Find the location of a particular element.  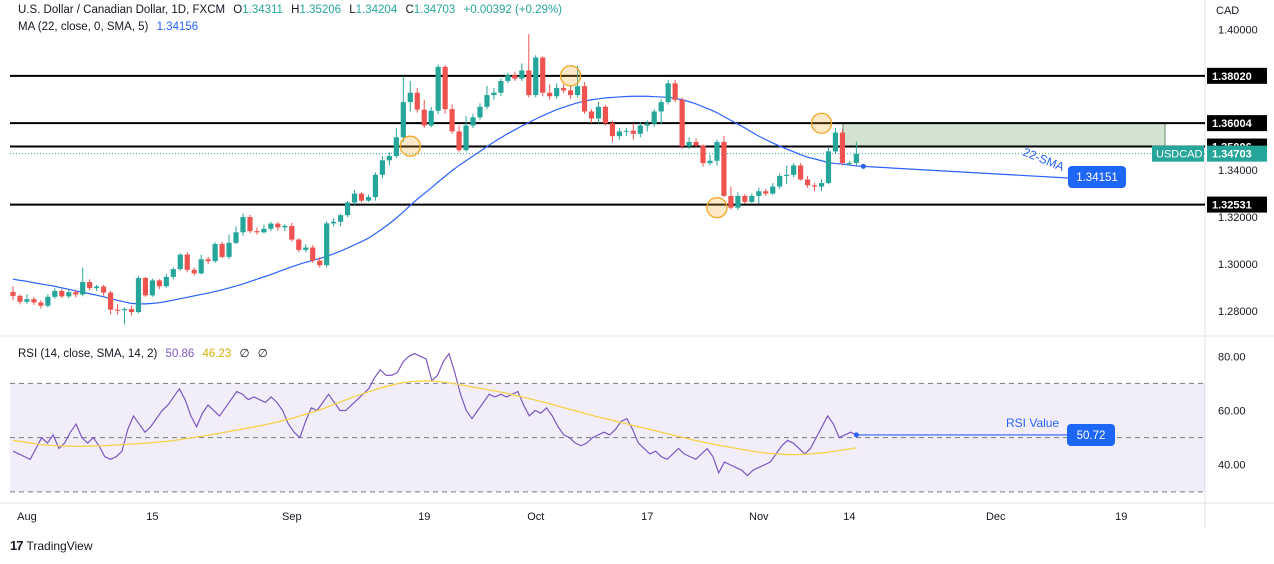

rsi-ma-line is located at coordinates (434, 418).